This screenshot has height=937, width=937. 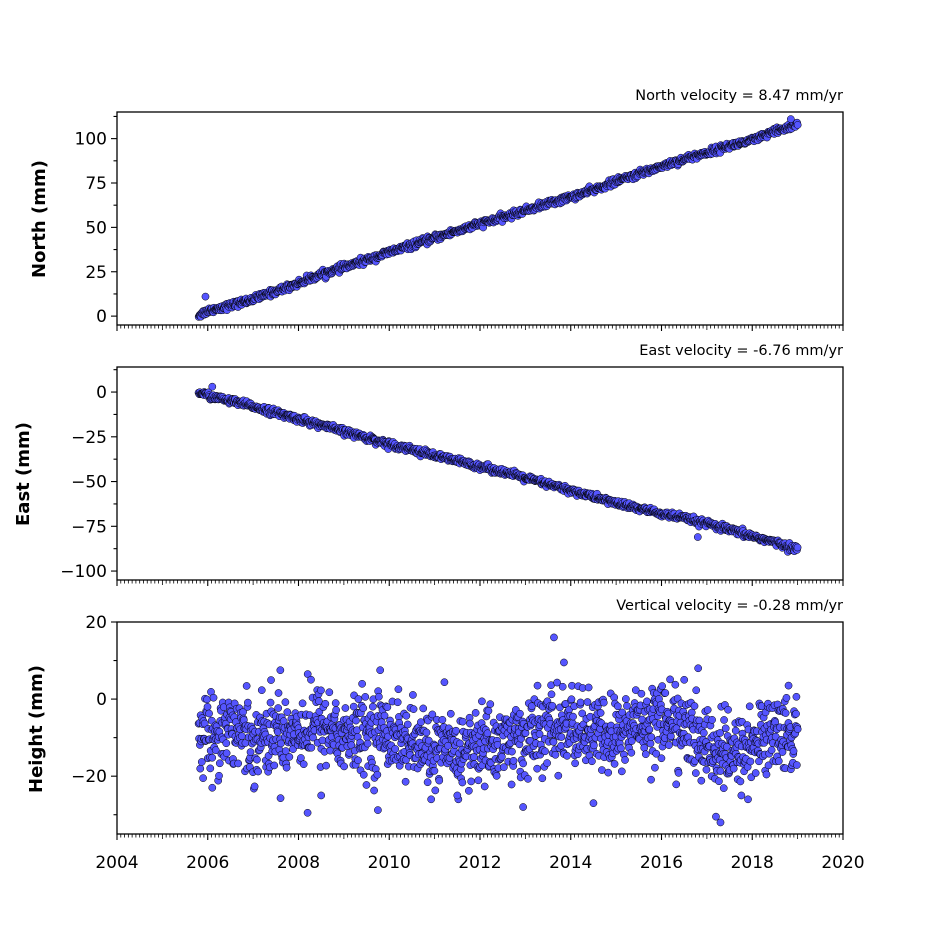 What do you see at coordinates (96, 228) in the screenshot?
I see `y-tick-label: 50` at bounding box center [96, 228].